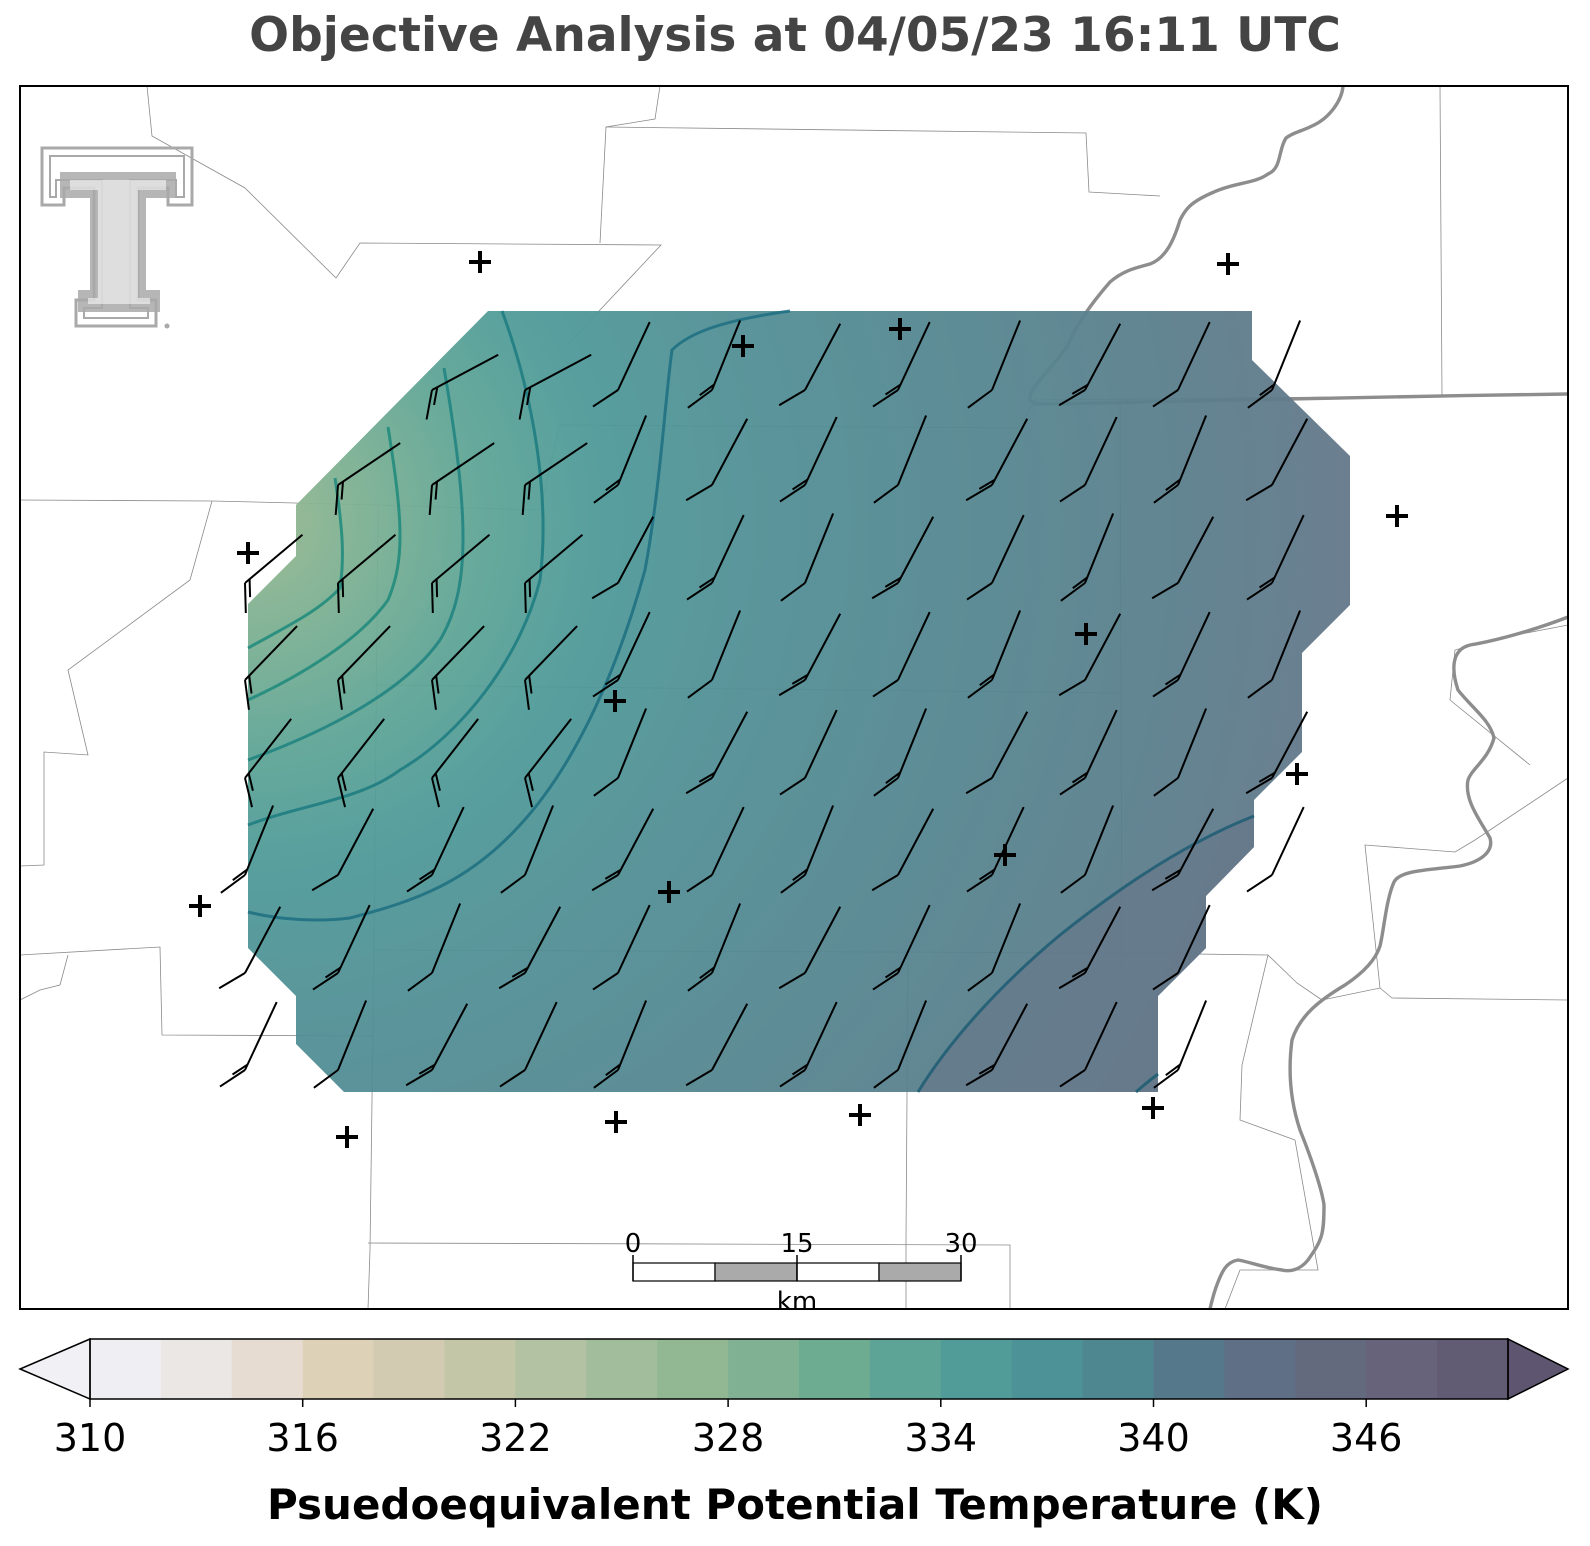 Image resolution: width=1590 pixels, height=1546 pixels. Describe the element at coordinates (117, 237) in the screenshot. I see `texas-tech-double-t-logo` at that location.